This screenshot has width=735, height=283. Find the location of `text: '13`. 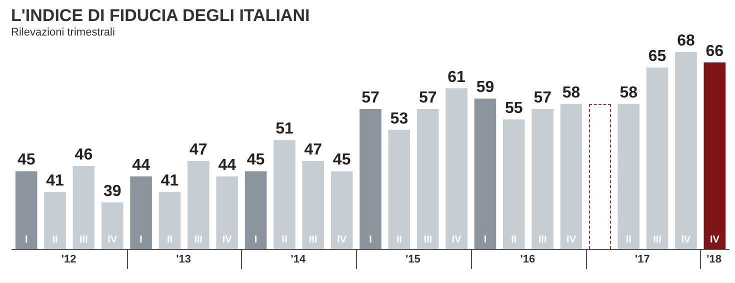

text: '13 is located at coordinates (183, 260).